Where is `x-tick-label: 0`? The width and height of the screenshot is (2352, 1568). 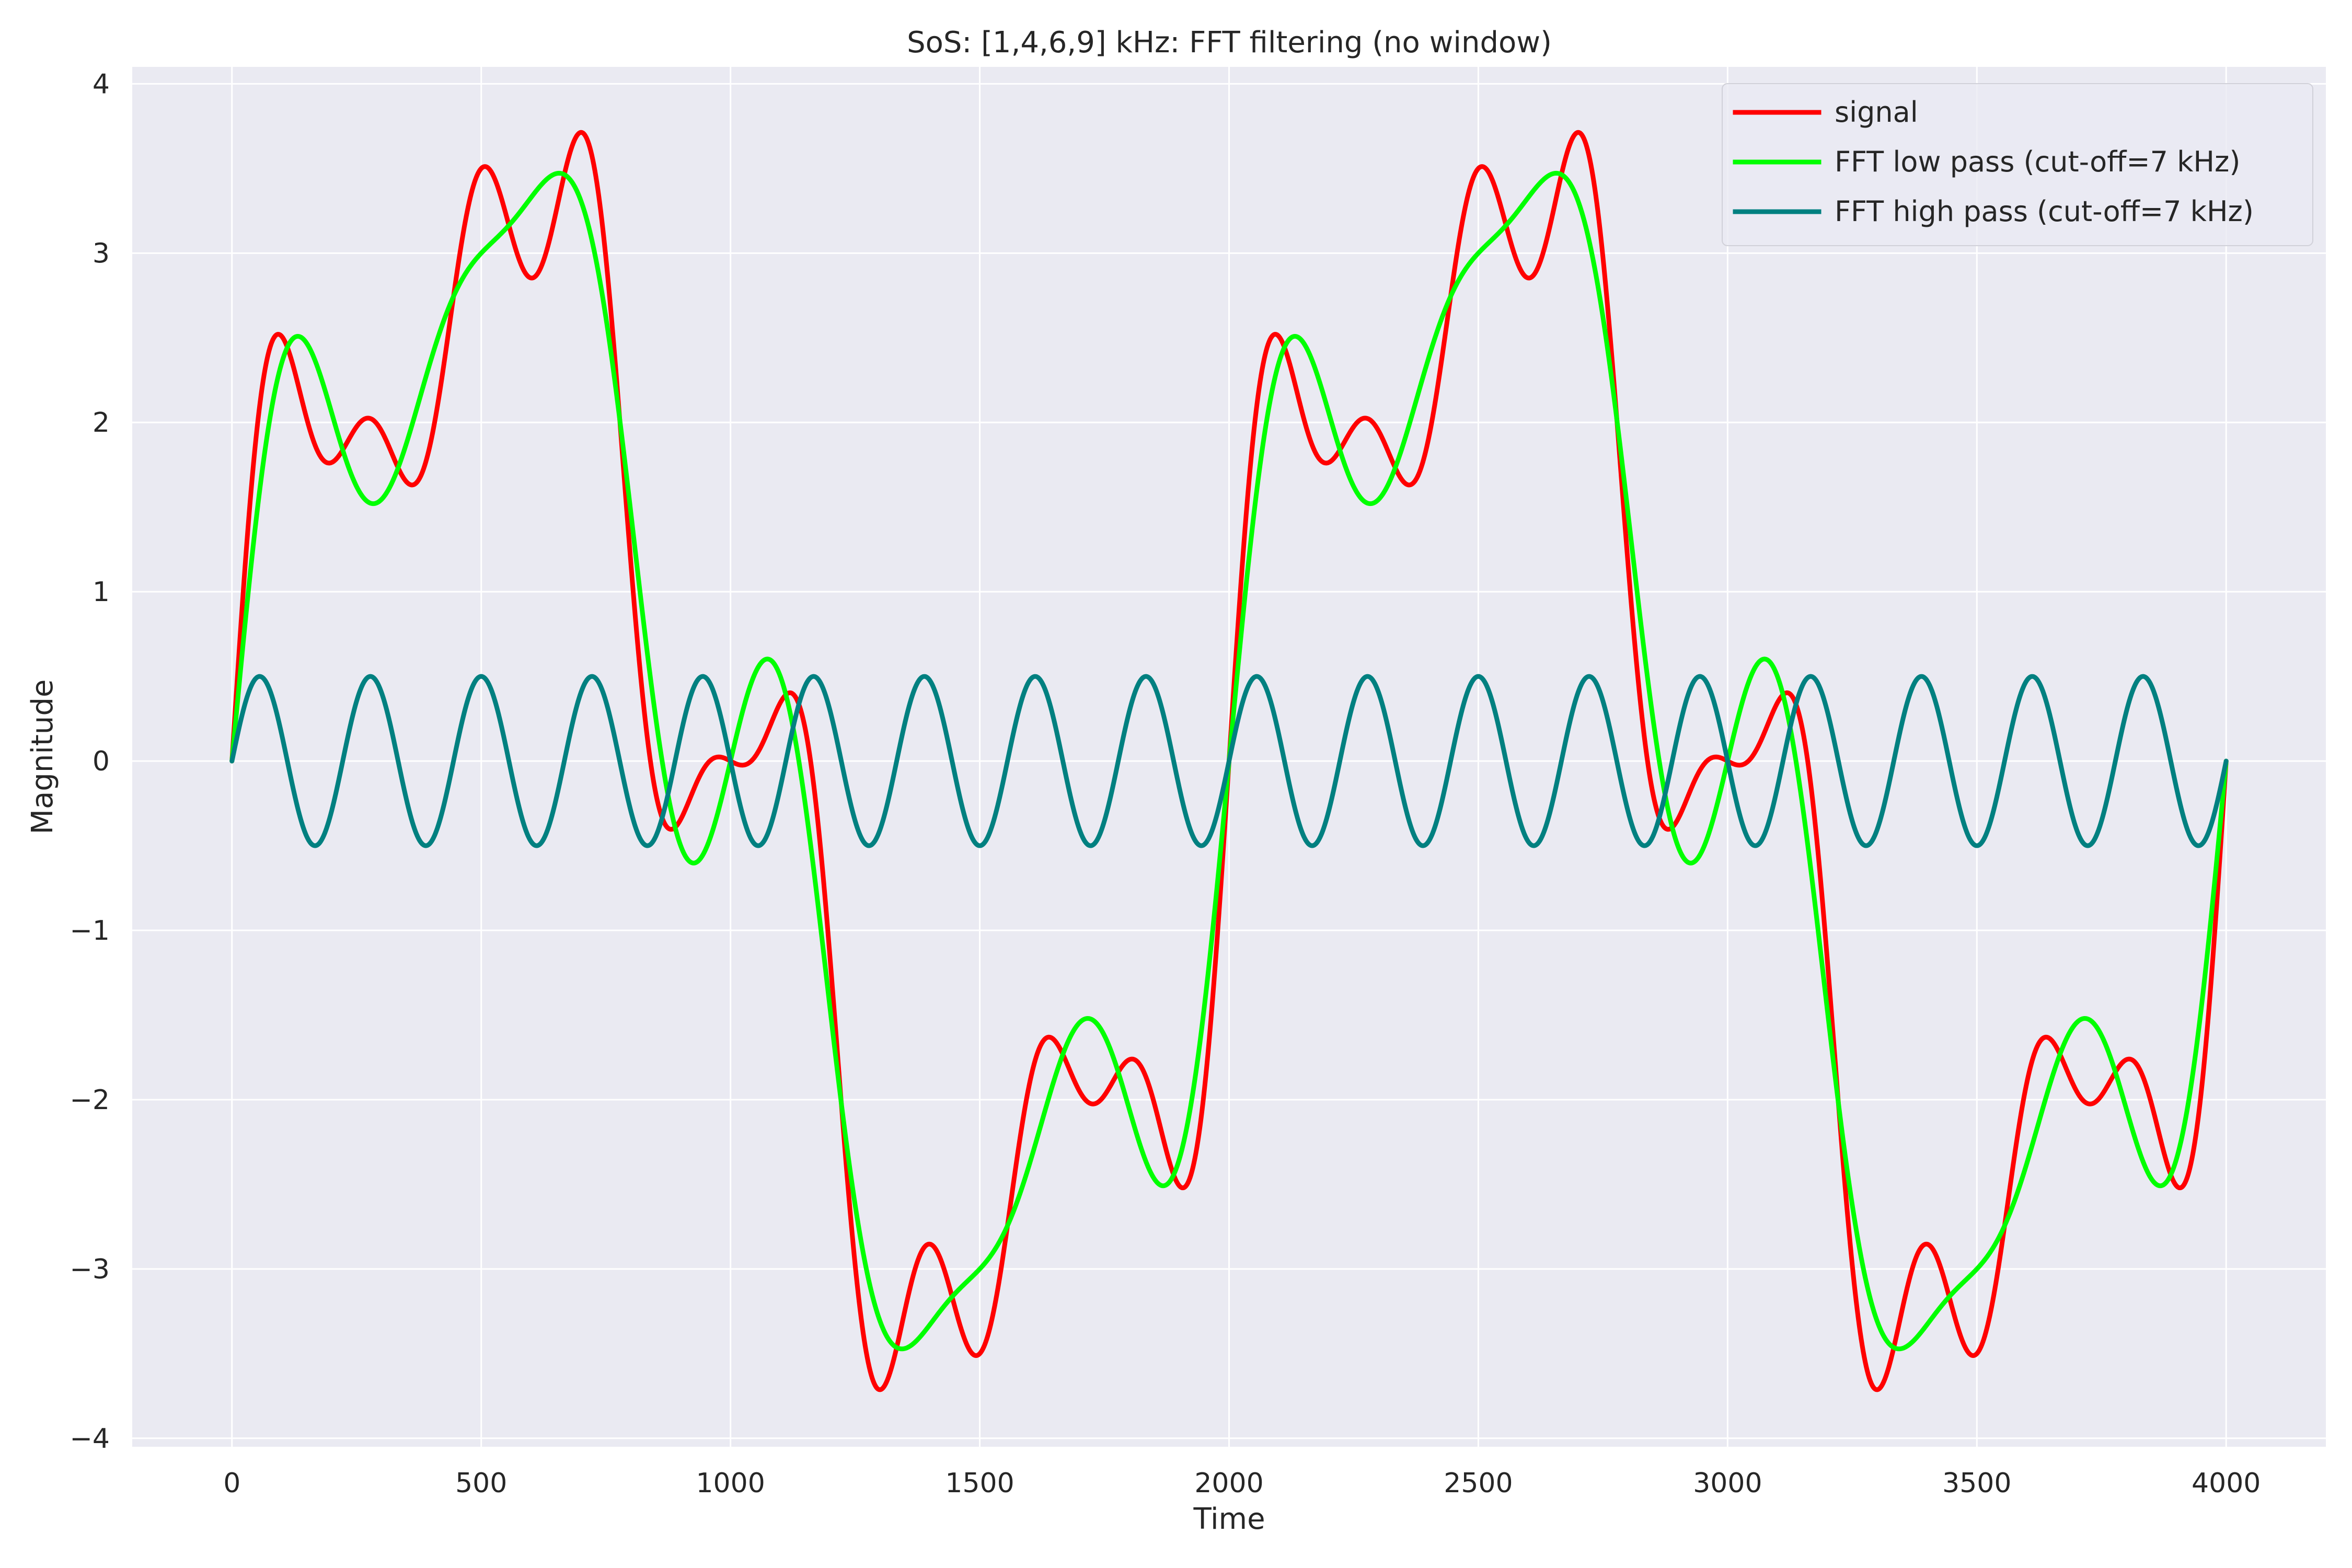
x-tick-label: 0 is located at coordinates (231, 1483).